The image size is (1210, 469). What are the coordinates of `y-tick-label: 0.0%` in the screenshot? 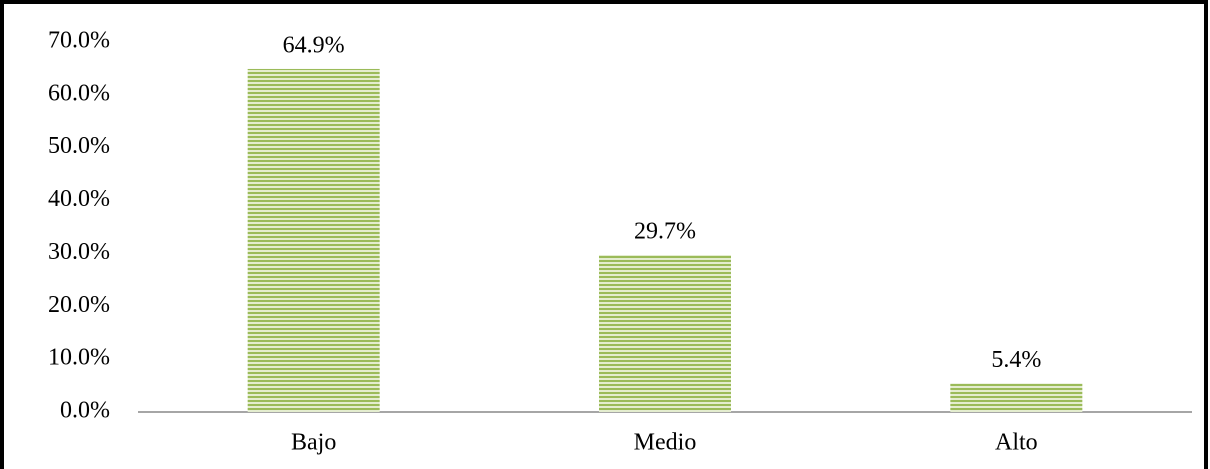 It's located at (85, 411).